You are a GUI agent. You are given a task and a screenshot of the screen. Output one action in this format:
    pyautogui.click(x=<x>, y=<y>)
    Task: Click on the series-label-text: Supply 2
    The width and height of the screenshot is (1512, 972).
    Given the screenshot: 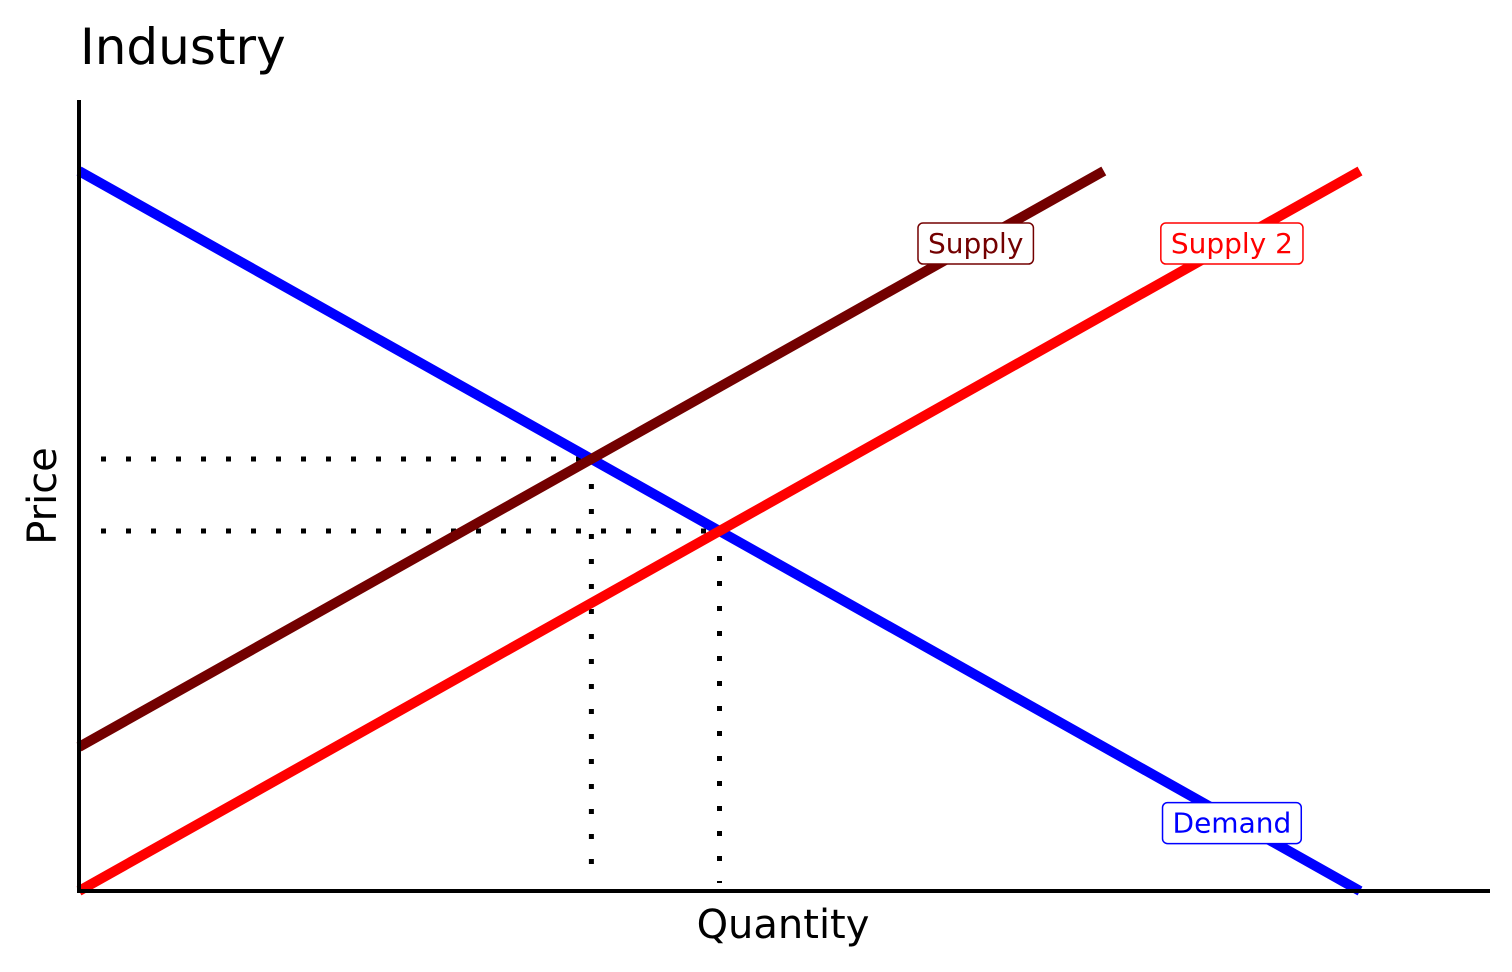 What is the action you would take?
    pyautogui.click(x=1232, y=243)
    